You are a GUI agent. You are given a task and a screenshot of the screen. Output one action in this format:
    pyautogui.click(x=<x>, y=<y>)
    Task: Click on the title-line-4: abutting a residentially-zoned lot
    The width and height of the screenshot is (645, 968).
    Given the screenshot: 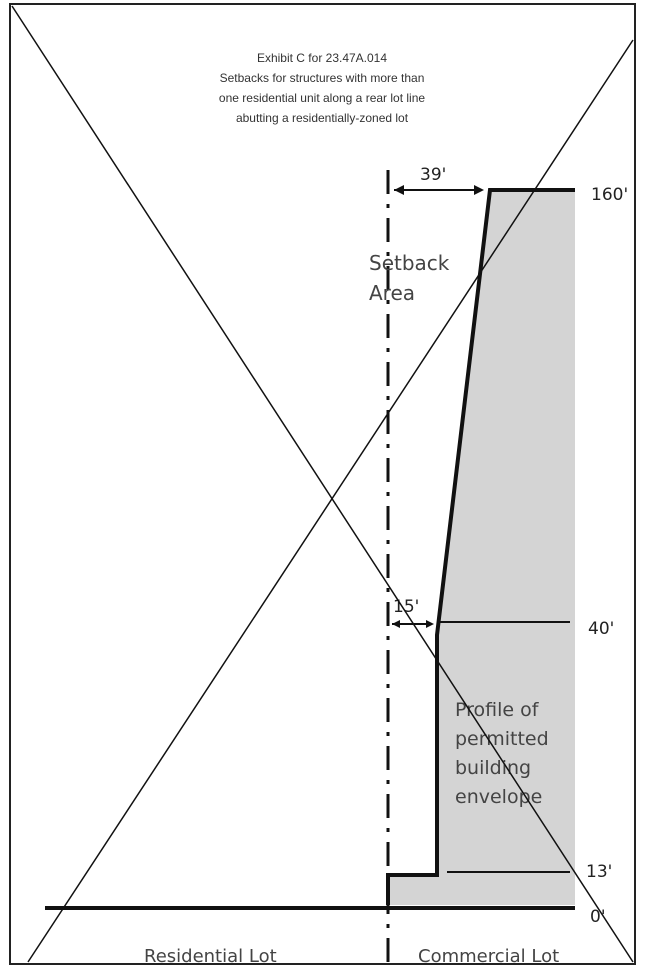 What is the action you would take?
    pyautogui.click(x=322, y=118)
    